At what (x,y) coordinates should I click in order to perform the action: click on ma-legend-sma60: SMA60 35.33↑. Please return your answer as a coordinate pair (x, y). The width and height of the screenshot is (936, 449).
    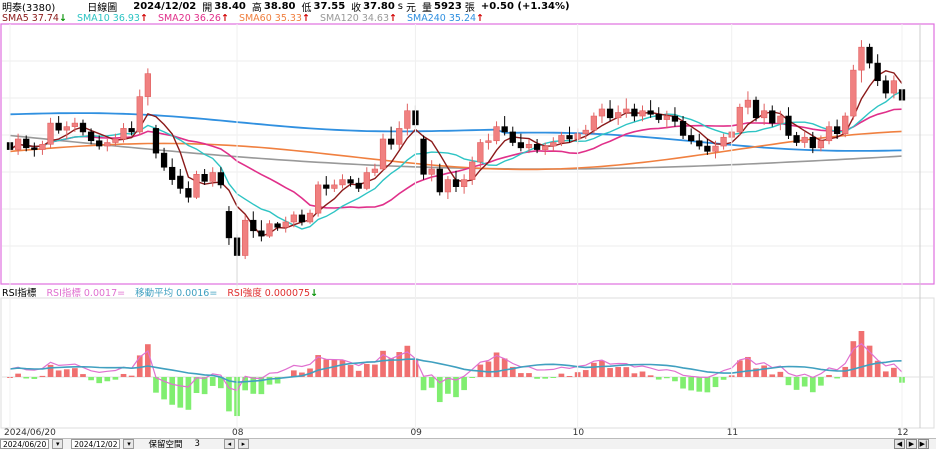
    Looking at the image, I should click on (274, 18).